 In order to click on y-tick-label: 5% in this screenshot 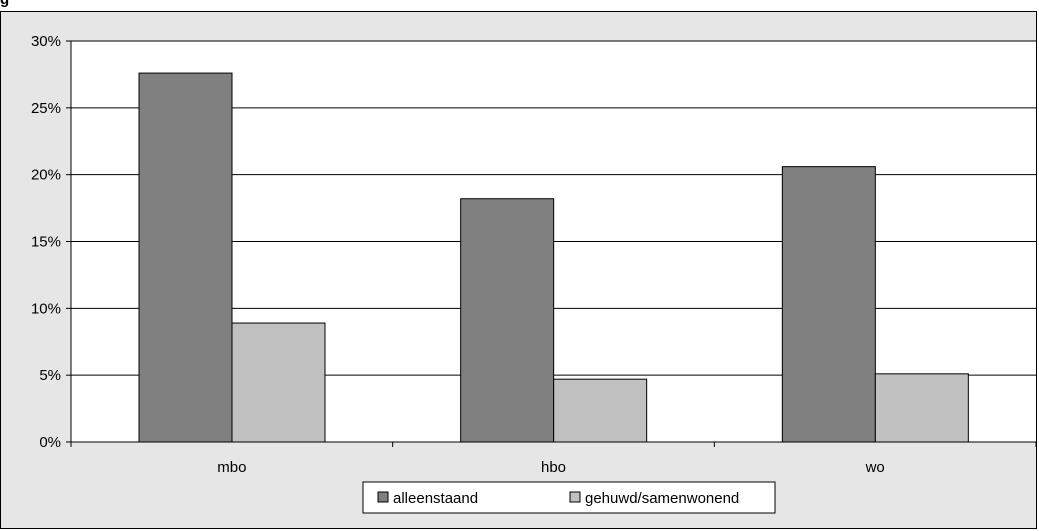, I will do `click(50, 375)`.